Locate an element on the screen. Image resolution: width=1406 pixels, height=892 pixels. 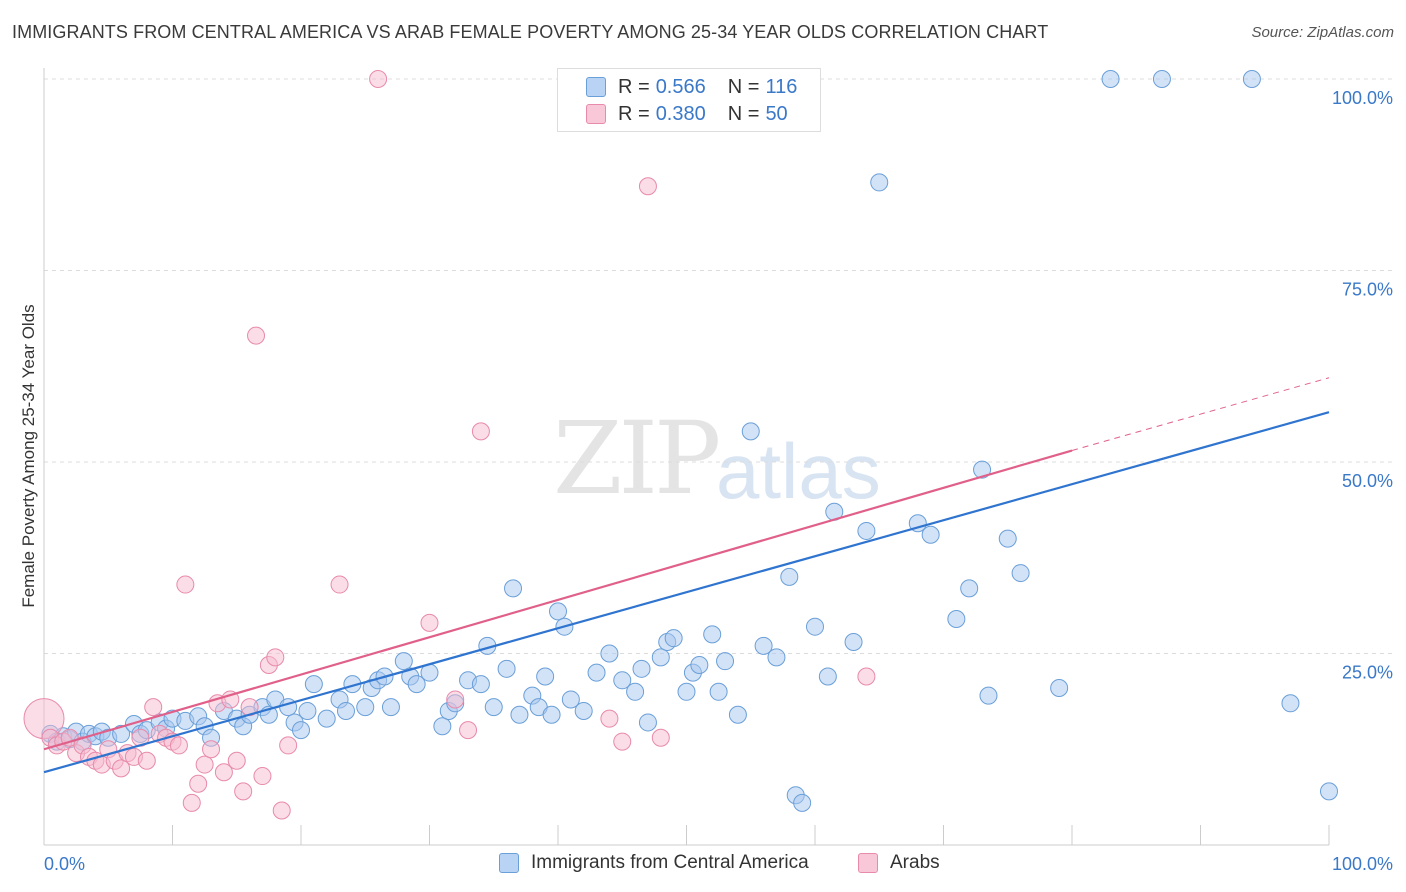
trend-line-arabs-extension is located at coordinates (1200, 414).